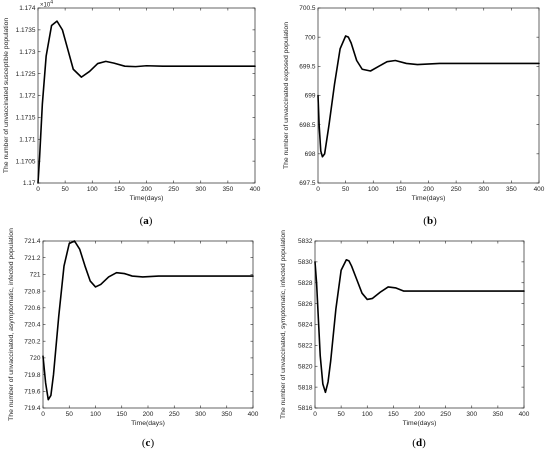 This screenshot has width=550, height=455. I want to click on y-tick-label: 5830, so click(305, 262).